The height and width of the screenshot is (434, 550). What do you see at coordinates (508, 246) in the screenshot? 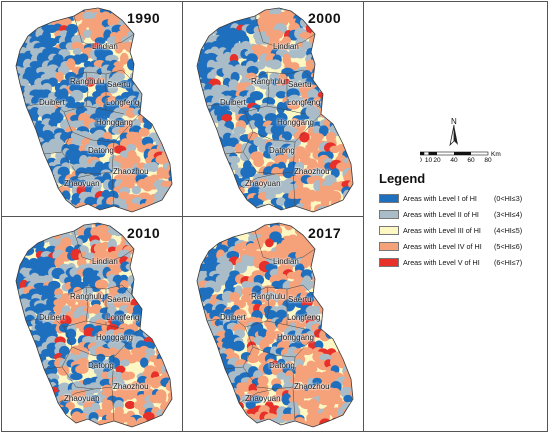
I see `legend-range: (5<HI≤6)` at bounding box center [508, 246].